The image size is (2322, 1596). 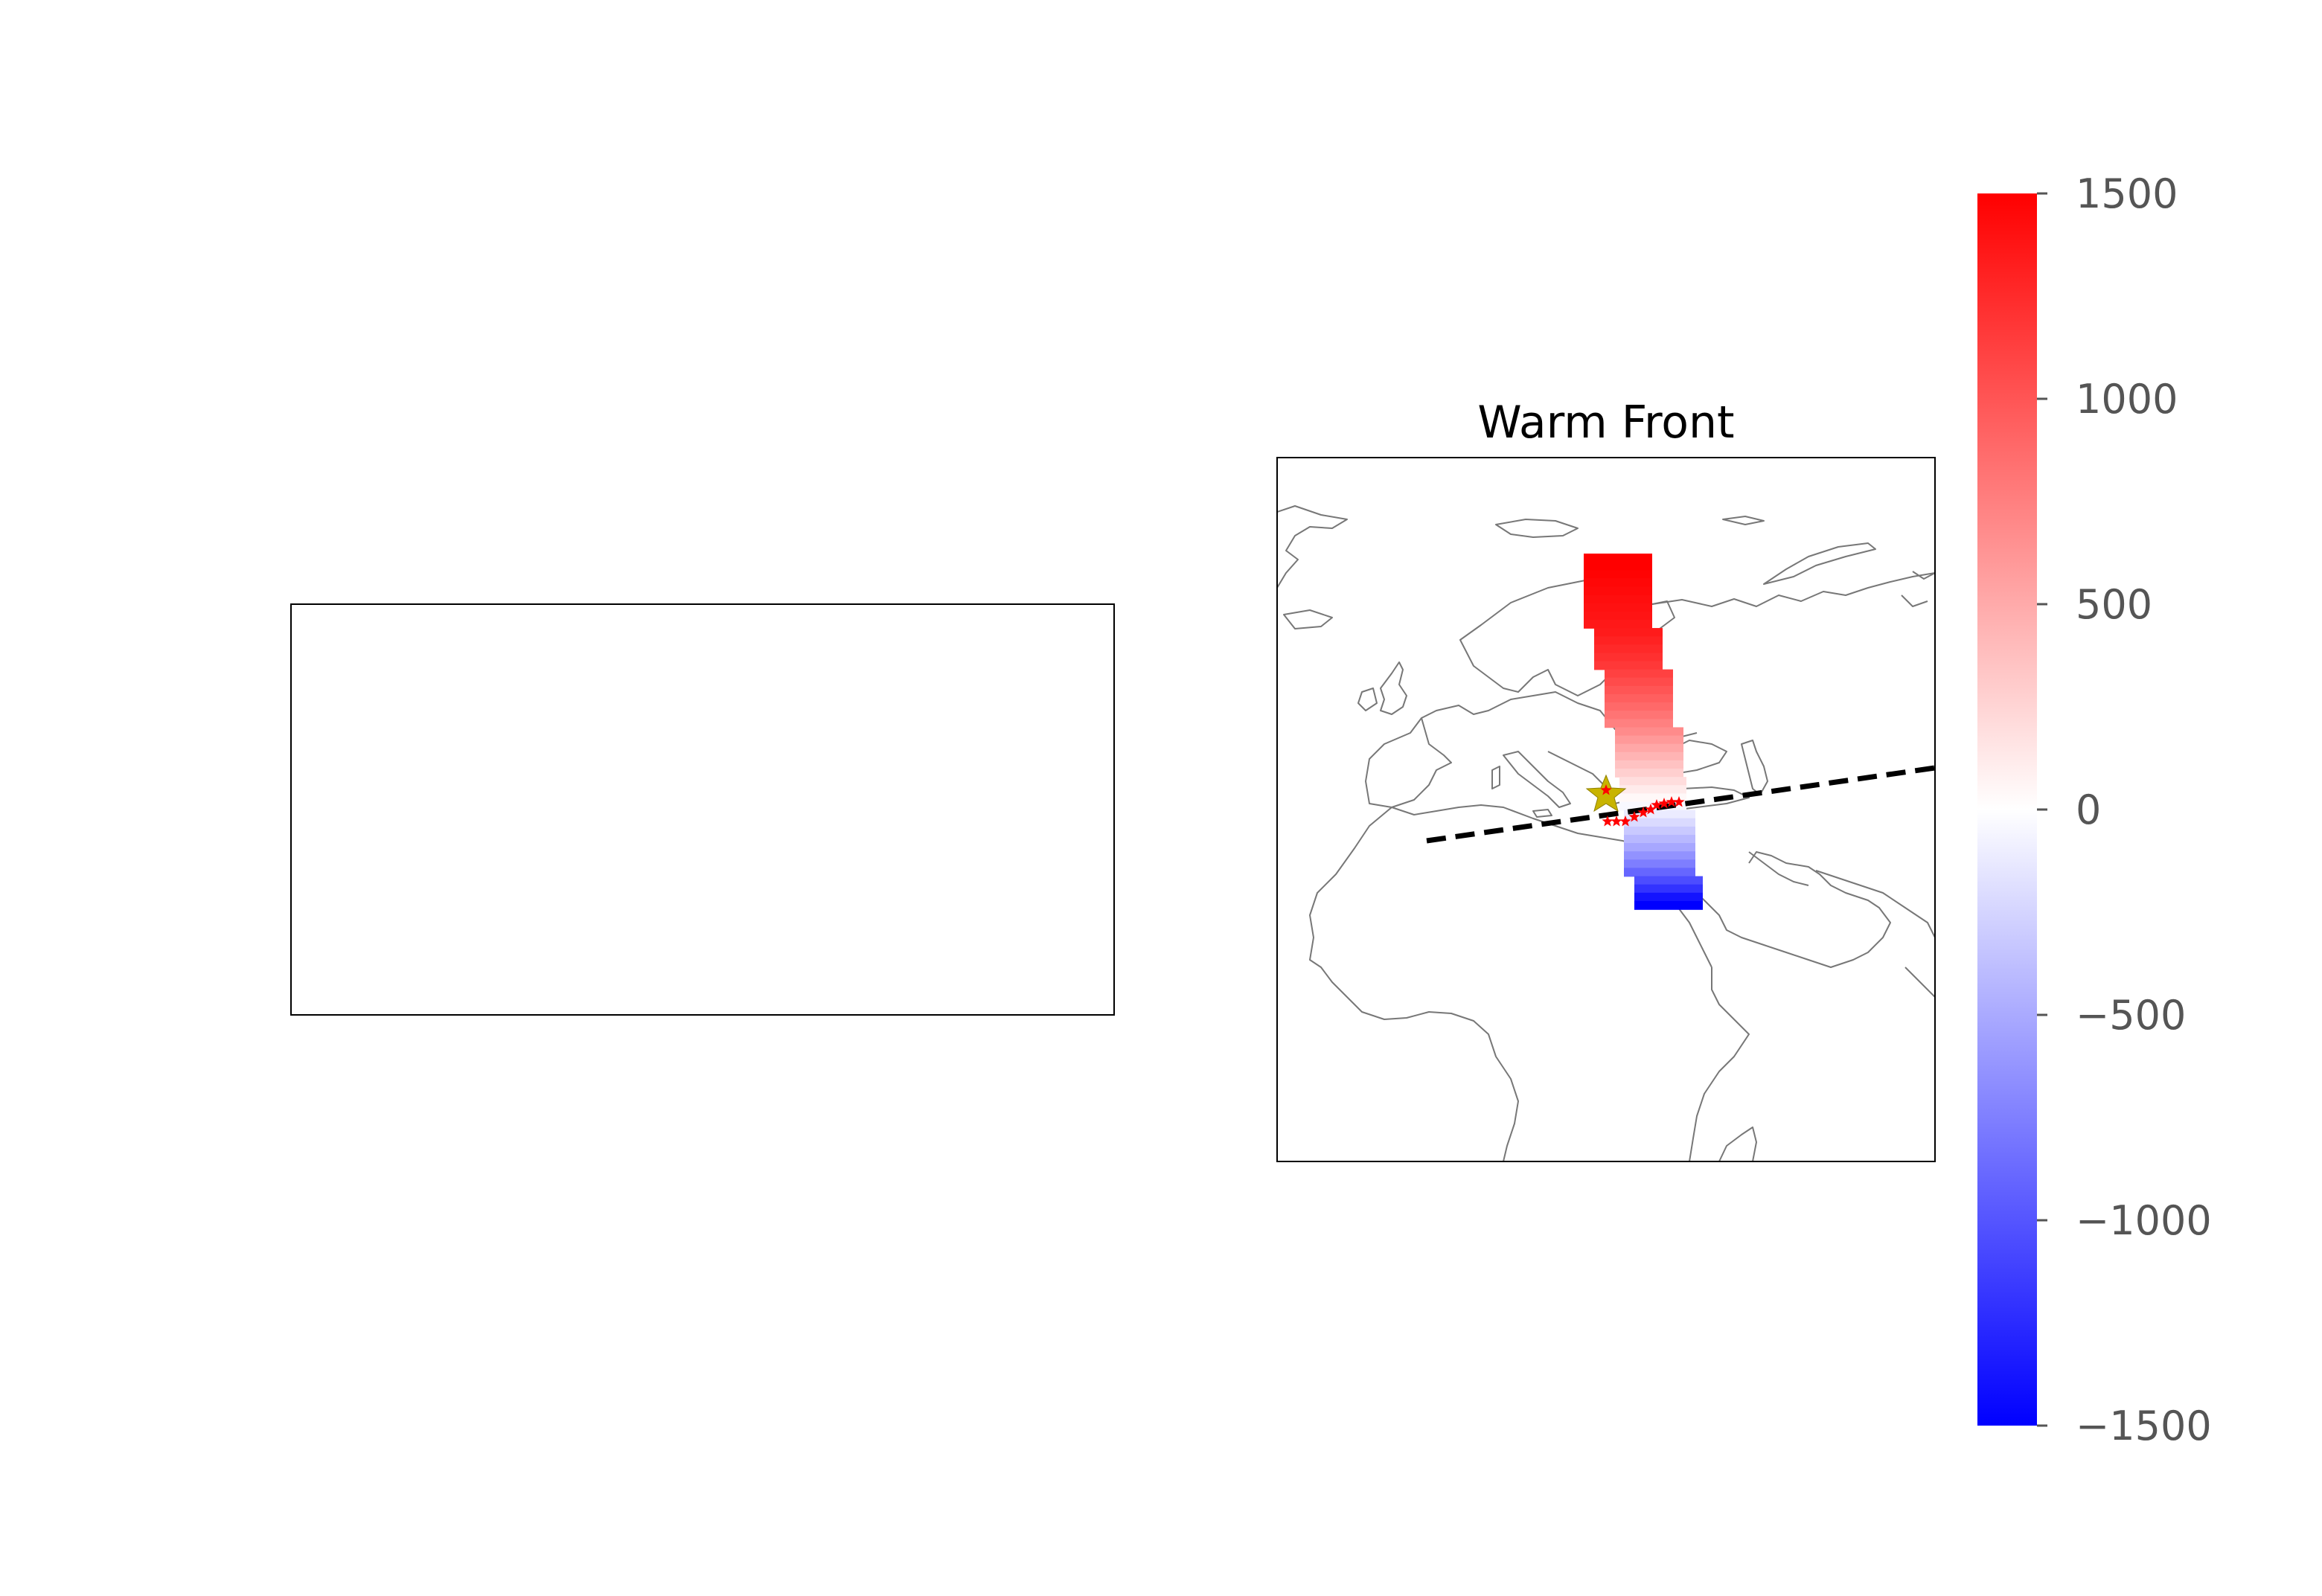 I want to click on coastline-north-africa, so click(x=1522, y=826).